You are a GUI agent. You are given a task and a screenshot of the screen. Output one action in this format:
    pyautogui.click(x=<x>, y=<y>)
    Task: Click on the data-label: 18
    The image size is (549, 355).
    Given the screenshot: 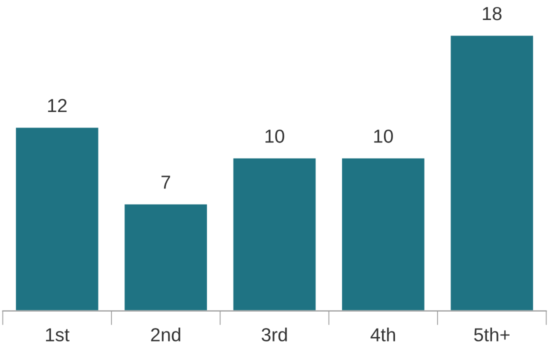 What is the action you would take?
    pyautogui.click(x=492, y=13)
    